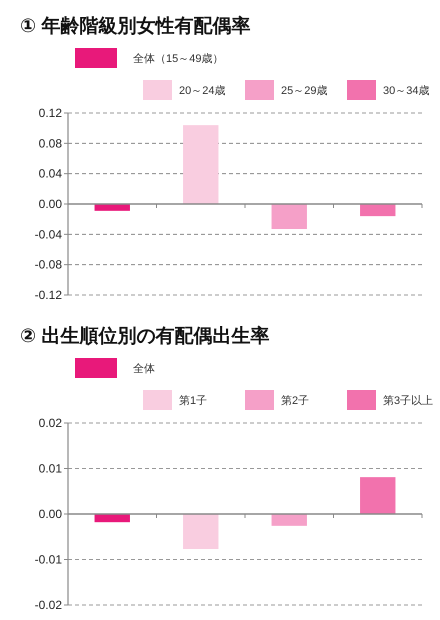 This screenshot has height=620, width=440. I want to click on legend-label: 25～29歳, so click(304, 90).